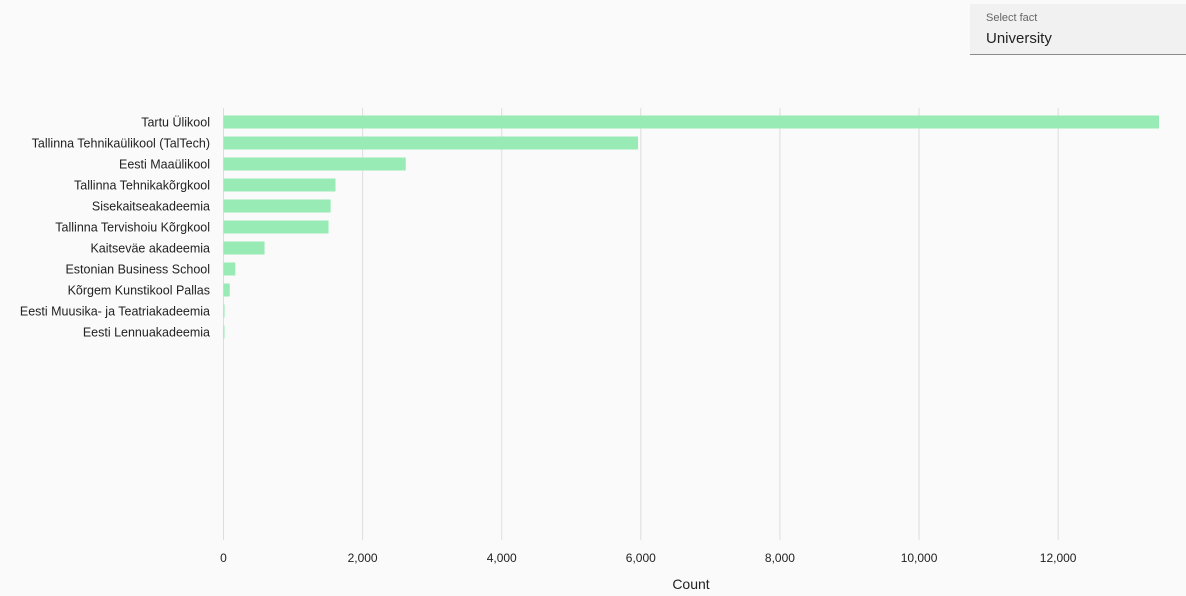  I want to click on select-fact-dropdown: Select fact University, so click(1078, 29).